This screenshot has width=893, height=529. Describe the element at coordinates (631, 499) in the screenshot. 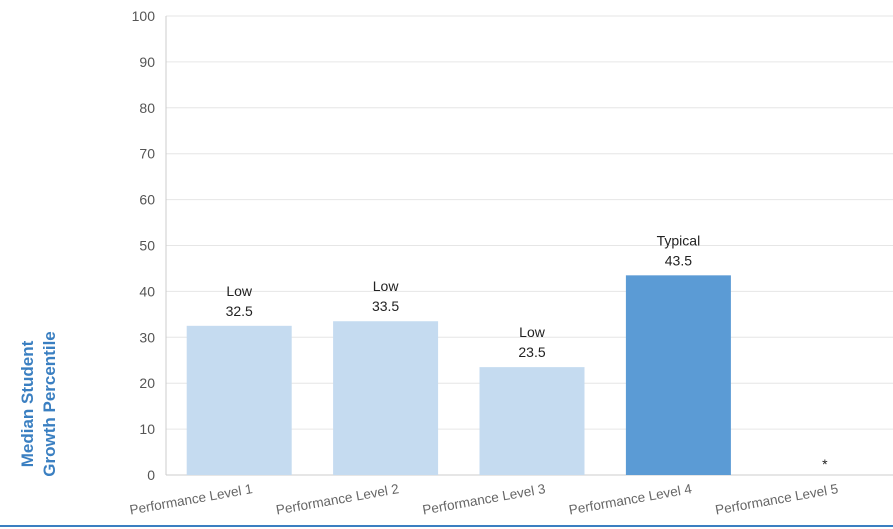

I see `x-tick-label: Performance Level 4` at that location.